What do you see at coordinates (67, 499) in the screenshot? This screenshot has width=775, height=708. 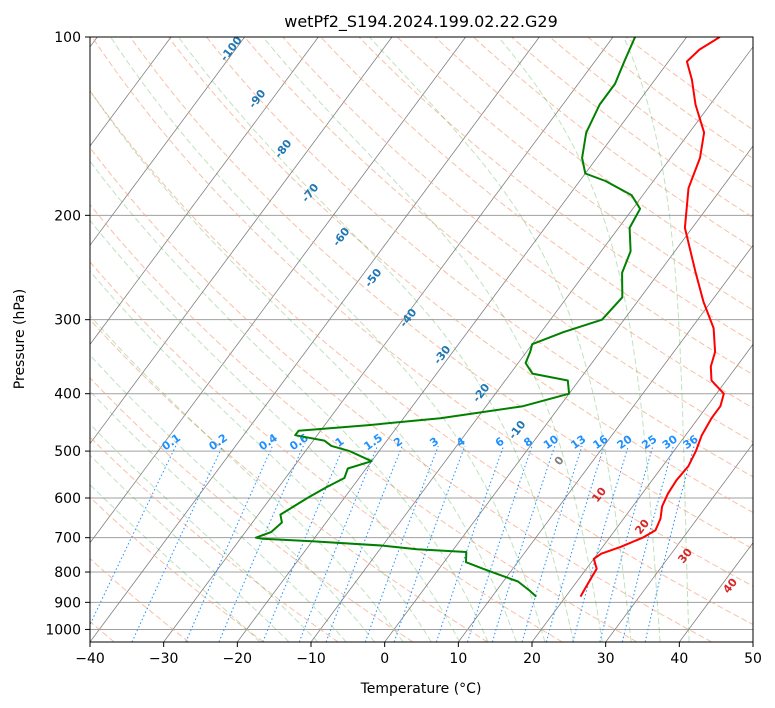 I see `y-tick-label: 600` at bounding box center [67, 499].